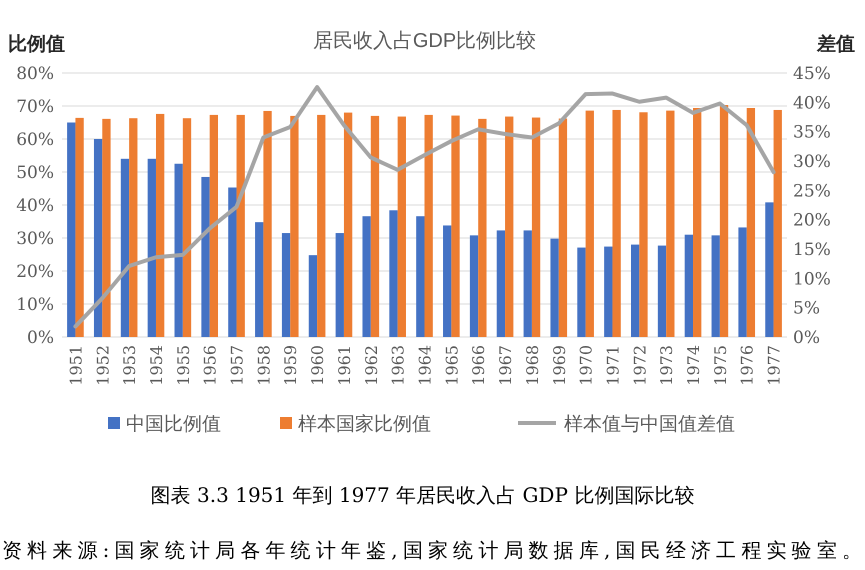 This screenshot has width=865, height=570. I want to click on x-tick-label: 1958, so click(264, 365).